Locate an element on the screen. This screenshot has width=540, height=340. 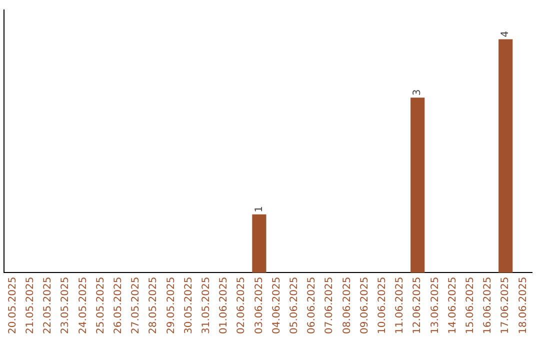
x-tick-label: 03.06.2025 is located at coordinates (259, 305).